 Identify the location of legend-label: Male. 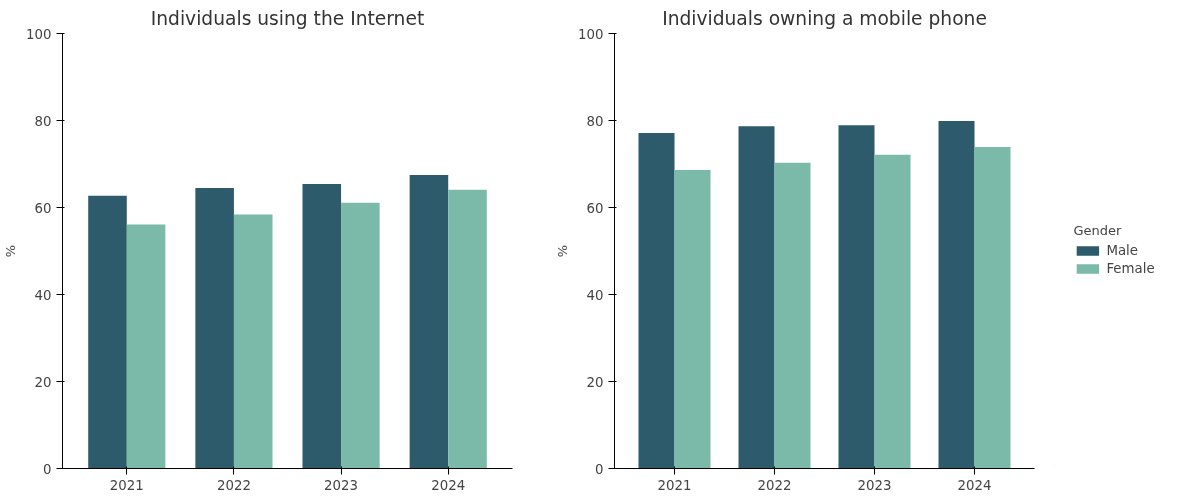
(1122, 250).